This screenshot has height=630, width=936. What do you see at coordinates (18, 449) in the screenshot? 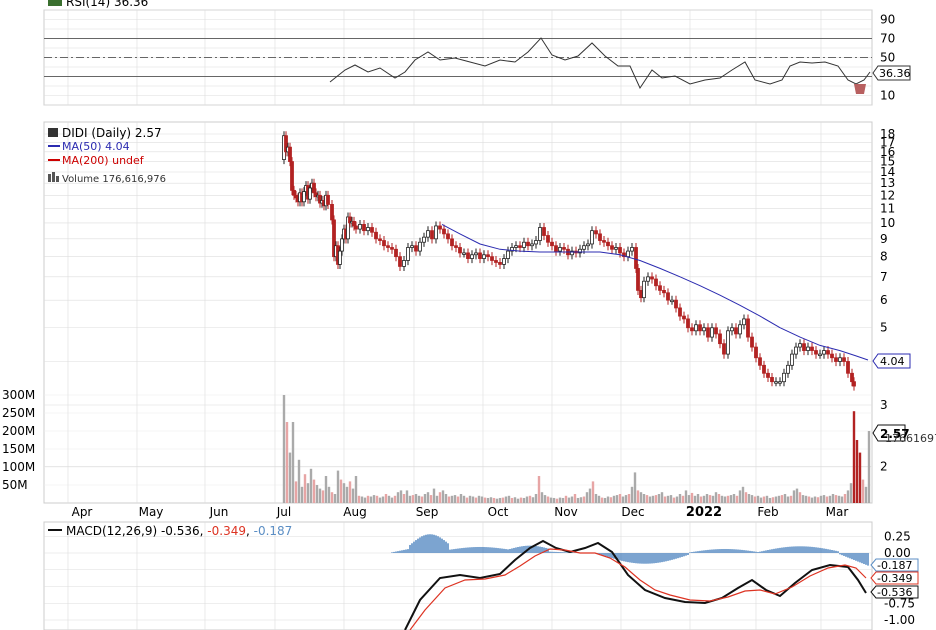
I see `volume-tick: 150M` at bounding box center [18, 449].